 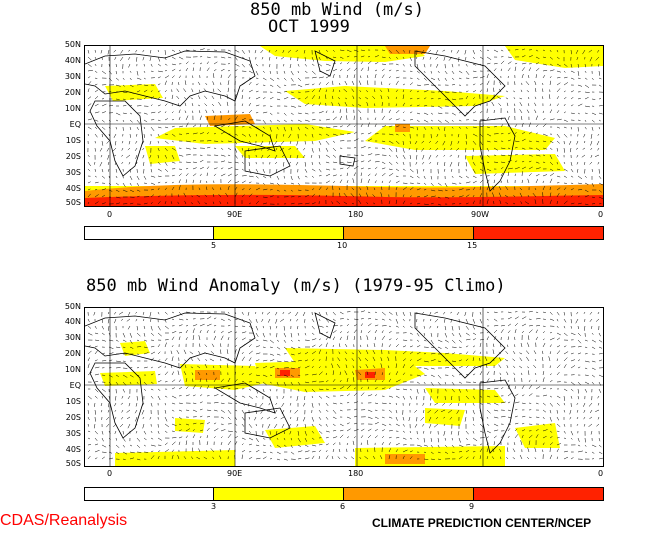 What do you see at coordinates (409, 494) in the screenshot?
I see `colorbar-swatch` at bounding box center [409, 494].